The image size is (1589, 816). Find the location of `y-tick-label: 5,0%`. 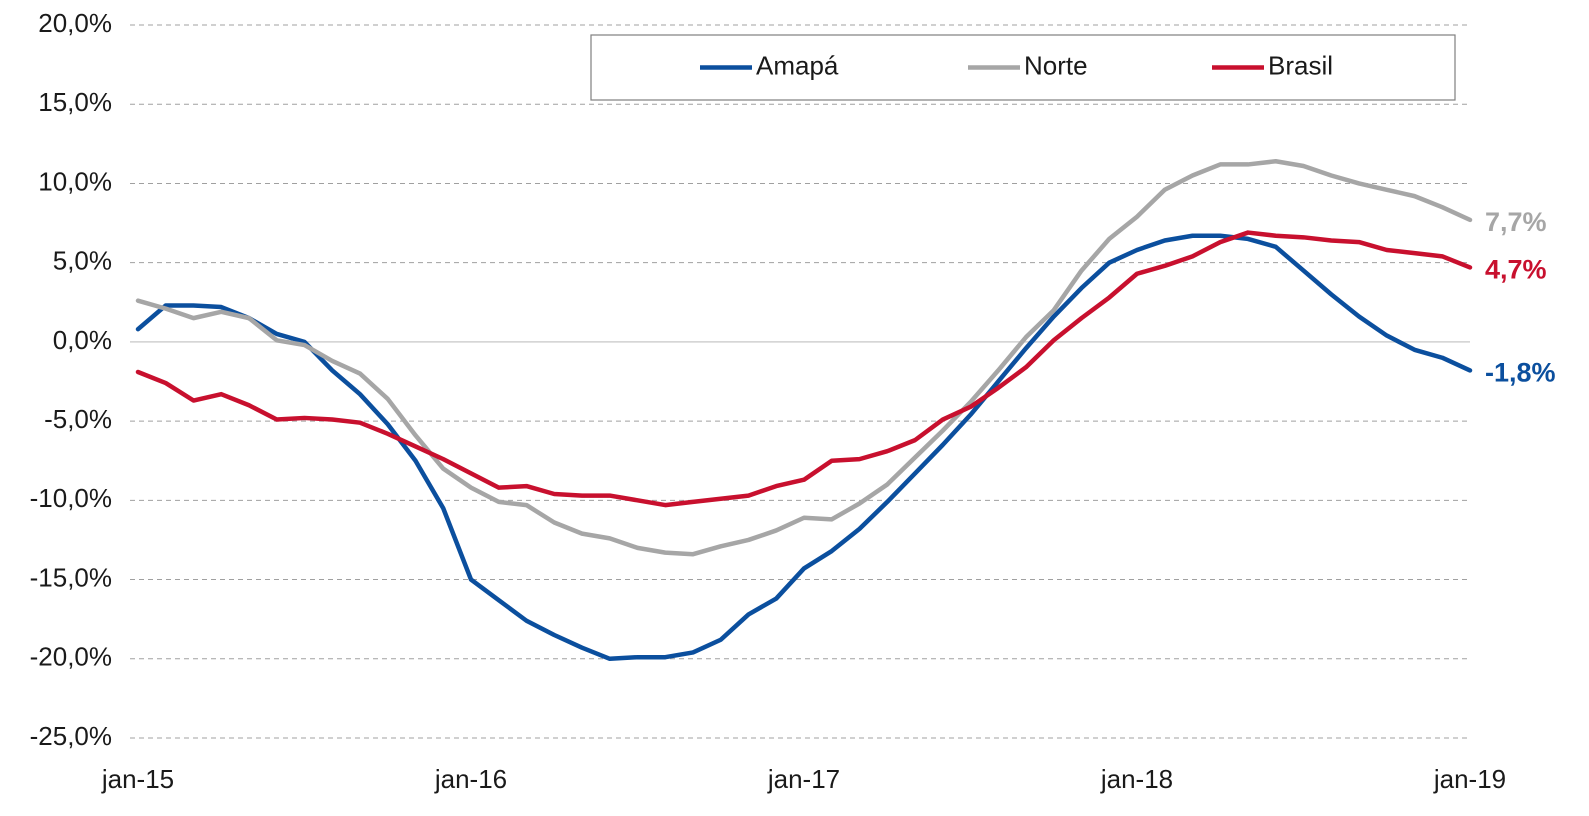

y-tick-label: 5,0% is located at coordinates (82, 261).